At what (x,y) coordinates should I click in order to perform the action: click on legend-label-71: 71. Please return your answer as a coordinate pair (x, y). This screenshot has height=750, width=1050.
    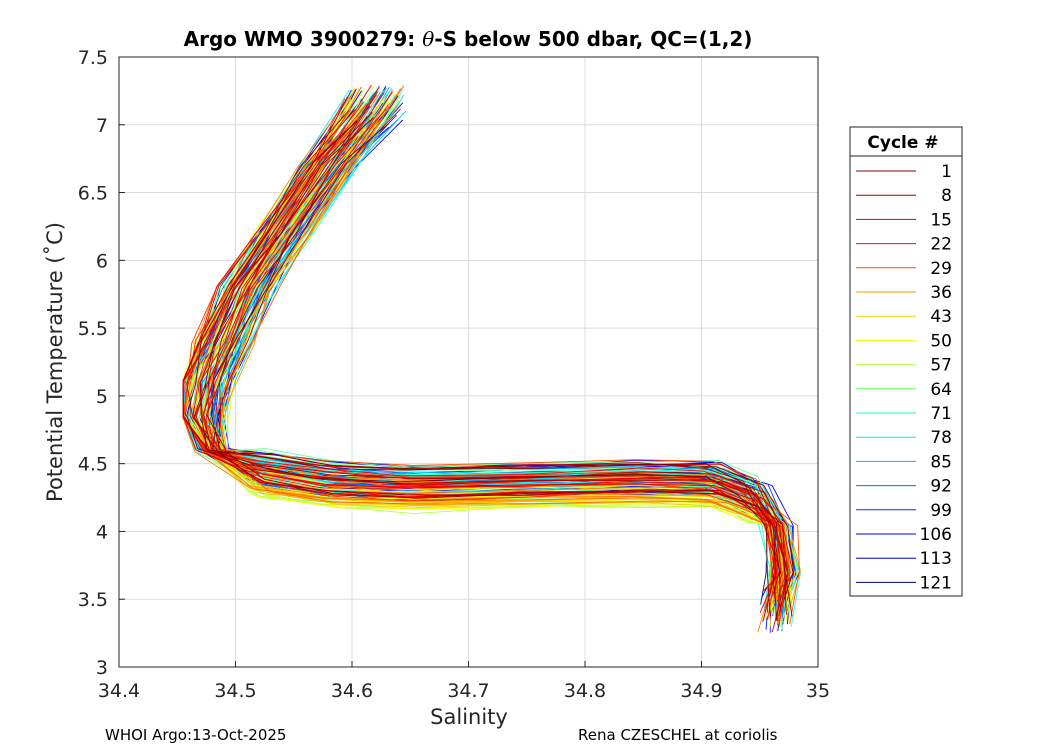
    Looking at the image, I should click on (941, 414).